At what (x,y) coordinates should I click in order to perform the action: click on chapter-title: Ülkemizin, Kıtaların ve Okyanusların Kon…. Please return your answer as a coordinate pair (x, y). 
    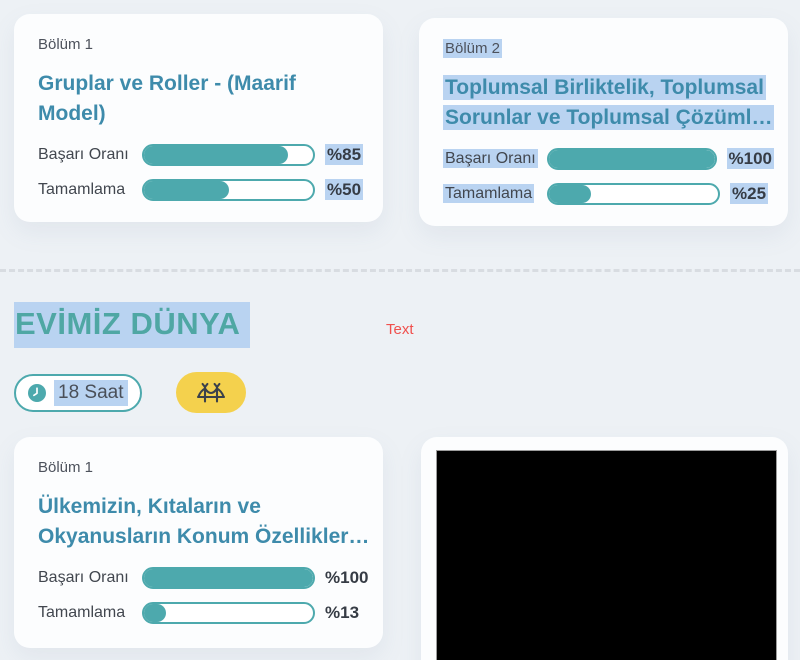
    Looking at the image, I should click on (203, 522).